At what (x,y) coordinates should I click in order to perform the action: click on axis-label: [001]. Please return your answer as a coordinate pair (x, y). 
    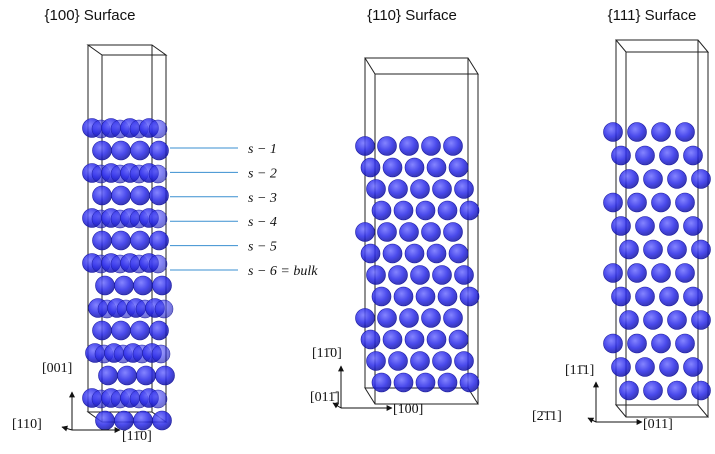
    Looking at the image, I should click on (57, 368).